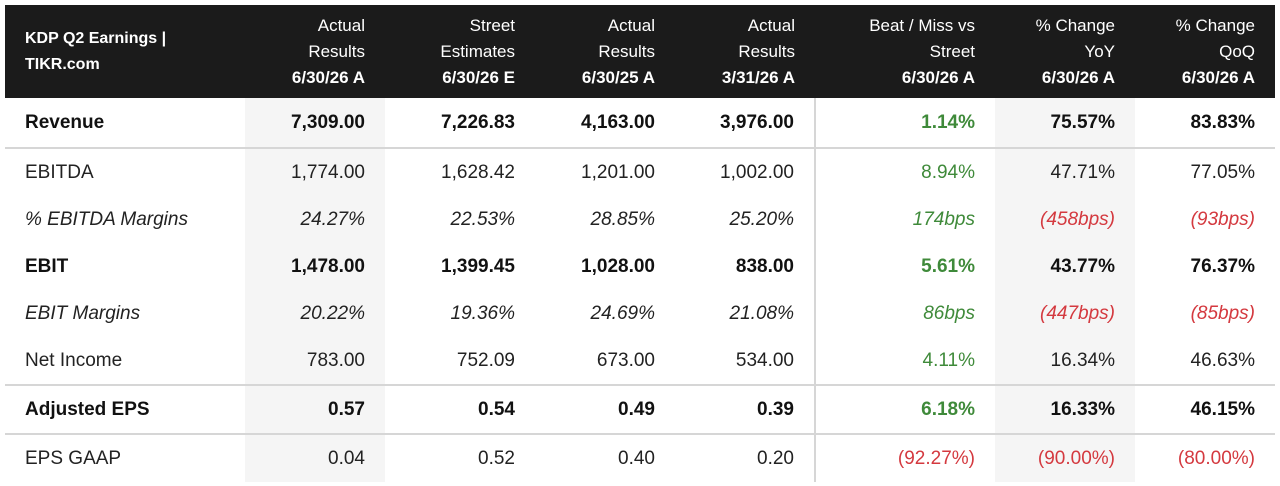 This screenshot has width=1280, height=486. I want to click on table-cell: 16.34%, so click(1065, 361).